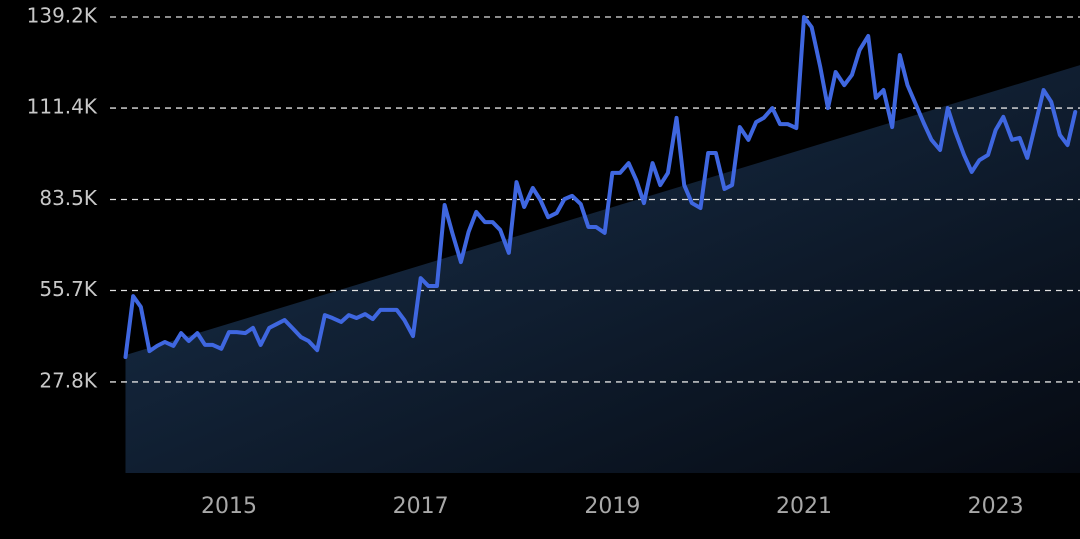  Describe the element at coordinates (68, 289) in the screenshot. I see `y-tick-label: 55.7K` at that location.